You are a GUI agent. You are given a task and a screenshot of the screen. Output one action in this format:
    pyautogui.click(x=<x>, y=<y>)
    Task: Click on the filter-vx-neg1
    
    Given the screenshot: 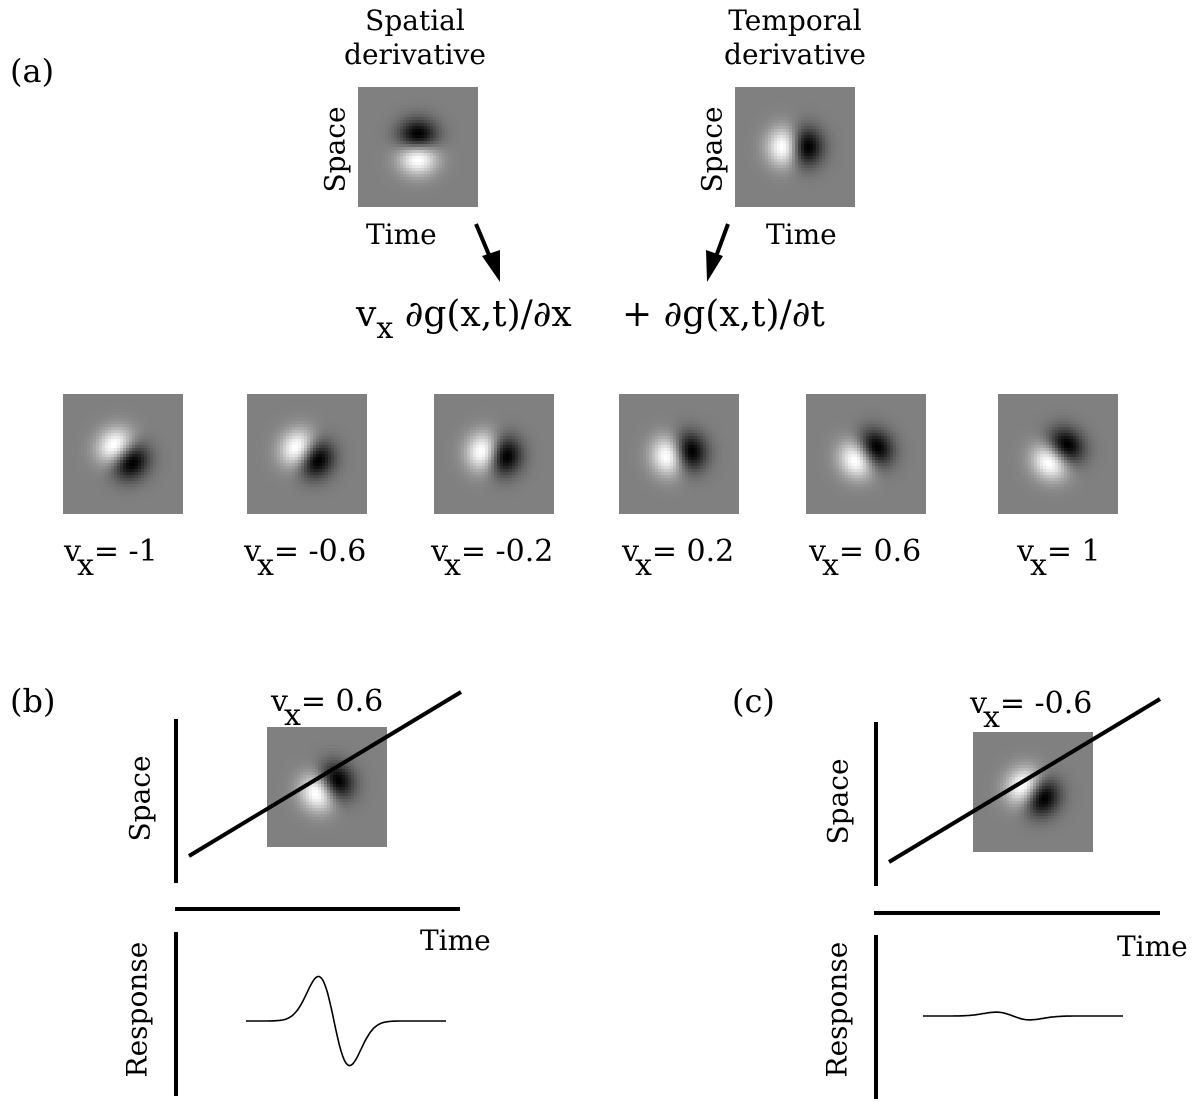 What is the action you would take?
    pyautogui.click(x=123, y=454)
    